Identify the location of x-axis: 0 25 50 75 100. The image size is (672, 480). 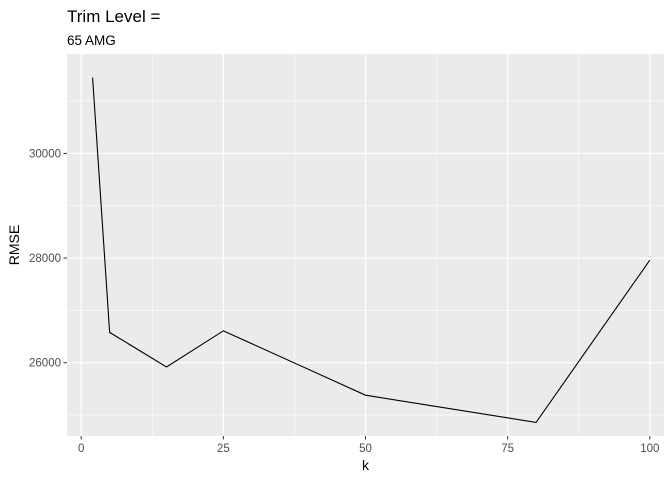
(368, 445).